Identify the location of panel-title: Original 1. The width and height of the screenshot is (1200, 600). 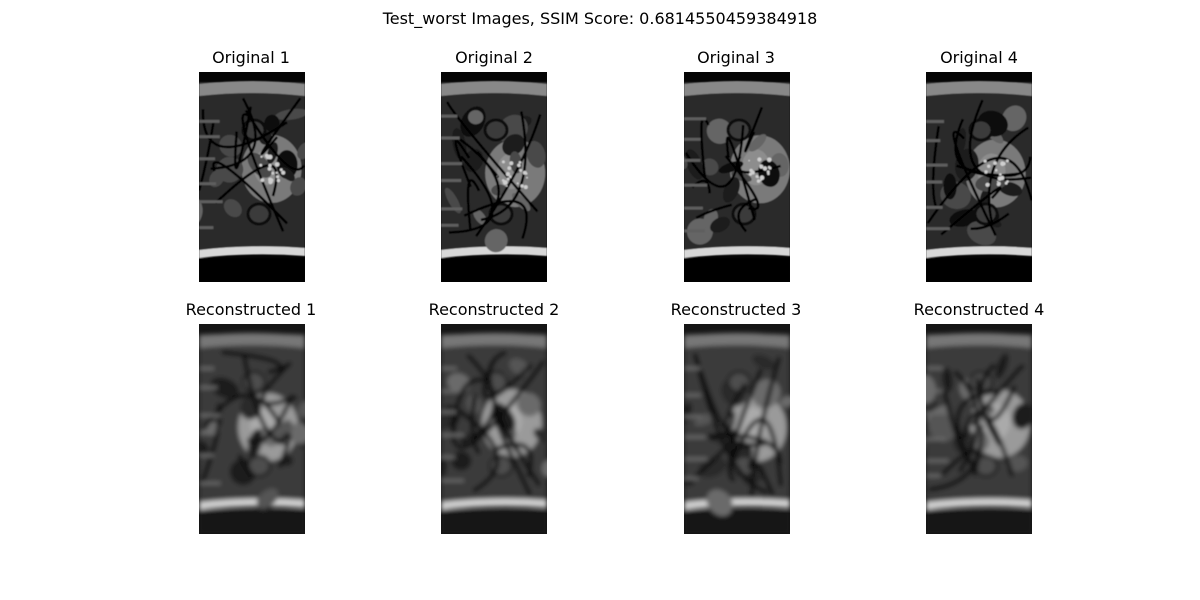
(251, 57).